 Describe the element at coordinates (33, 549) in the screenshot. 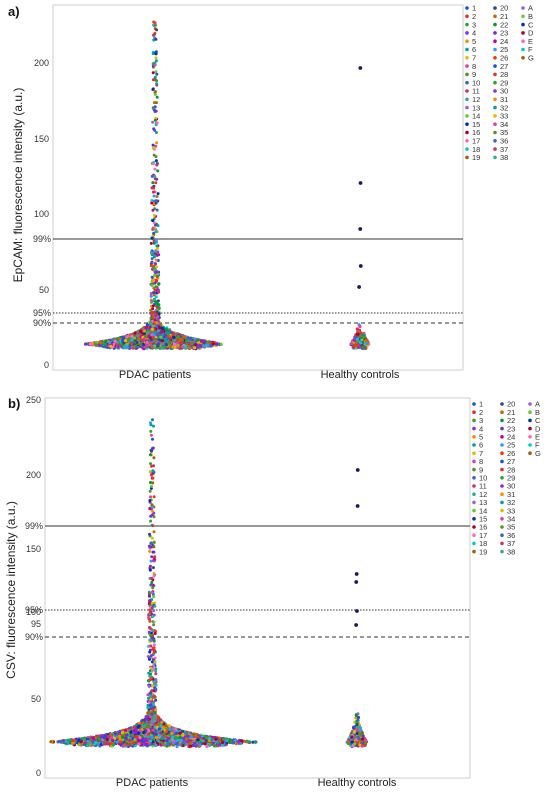

I see `y-tick-label: 150` at that location.